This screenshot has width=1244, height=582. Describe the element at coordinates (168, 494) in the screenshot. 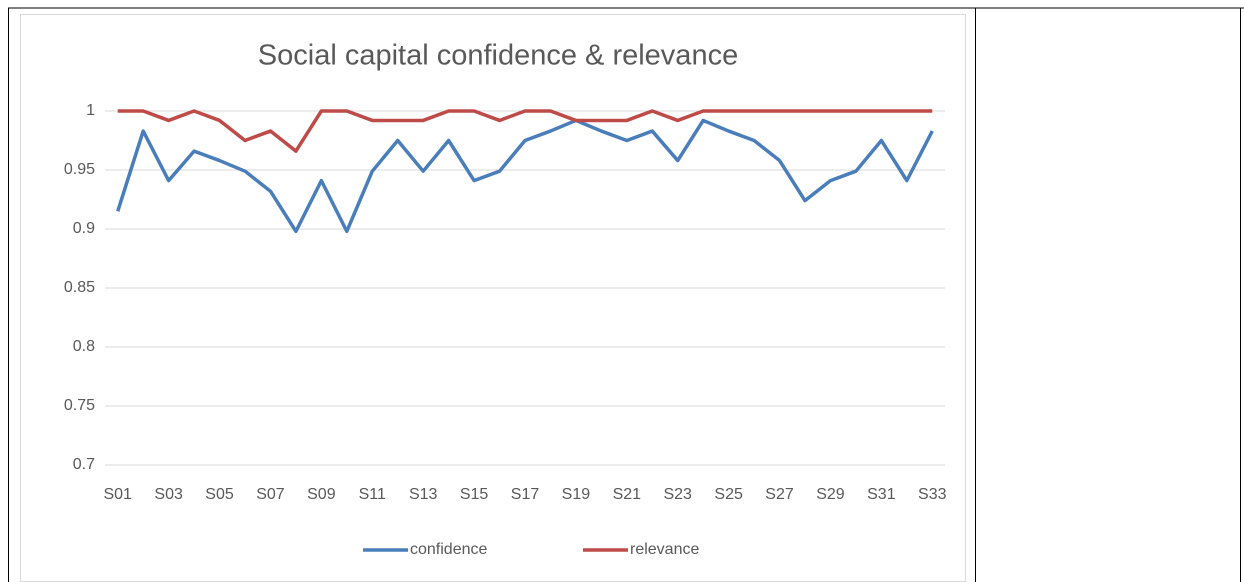

I see `x-tick-label: S03` at that location.